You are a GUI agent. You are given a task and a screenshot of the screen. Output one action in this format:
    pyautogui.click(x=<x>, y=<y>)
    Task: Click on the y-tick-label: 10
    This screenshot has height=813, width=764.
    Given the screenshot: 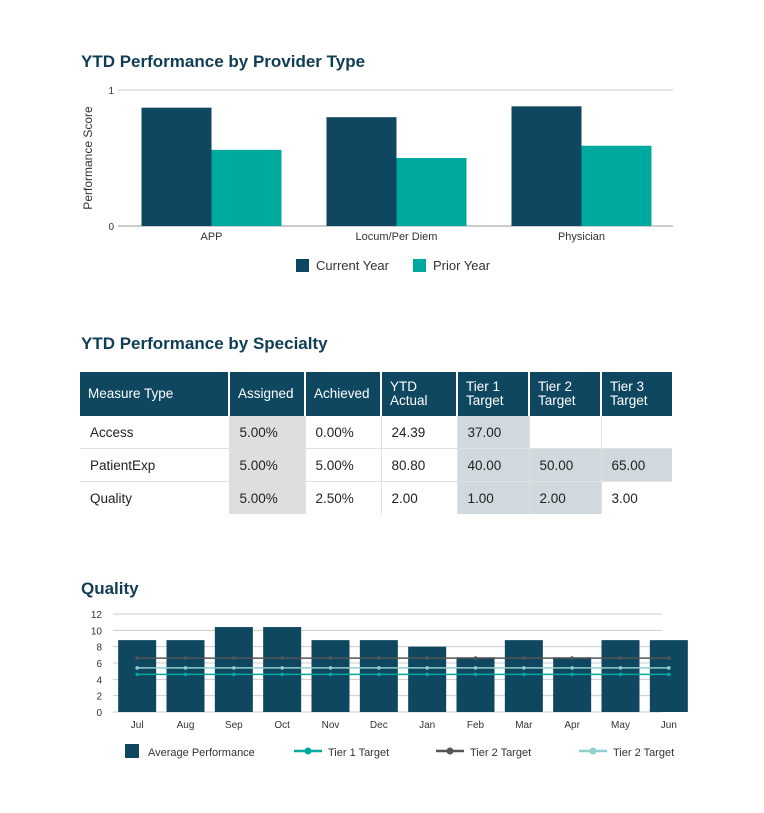 What is the action you would take?
    pyautogui.click(x=97, y=631)
    